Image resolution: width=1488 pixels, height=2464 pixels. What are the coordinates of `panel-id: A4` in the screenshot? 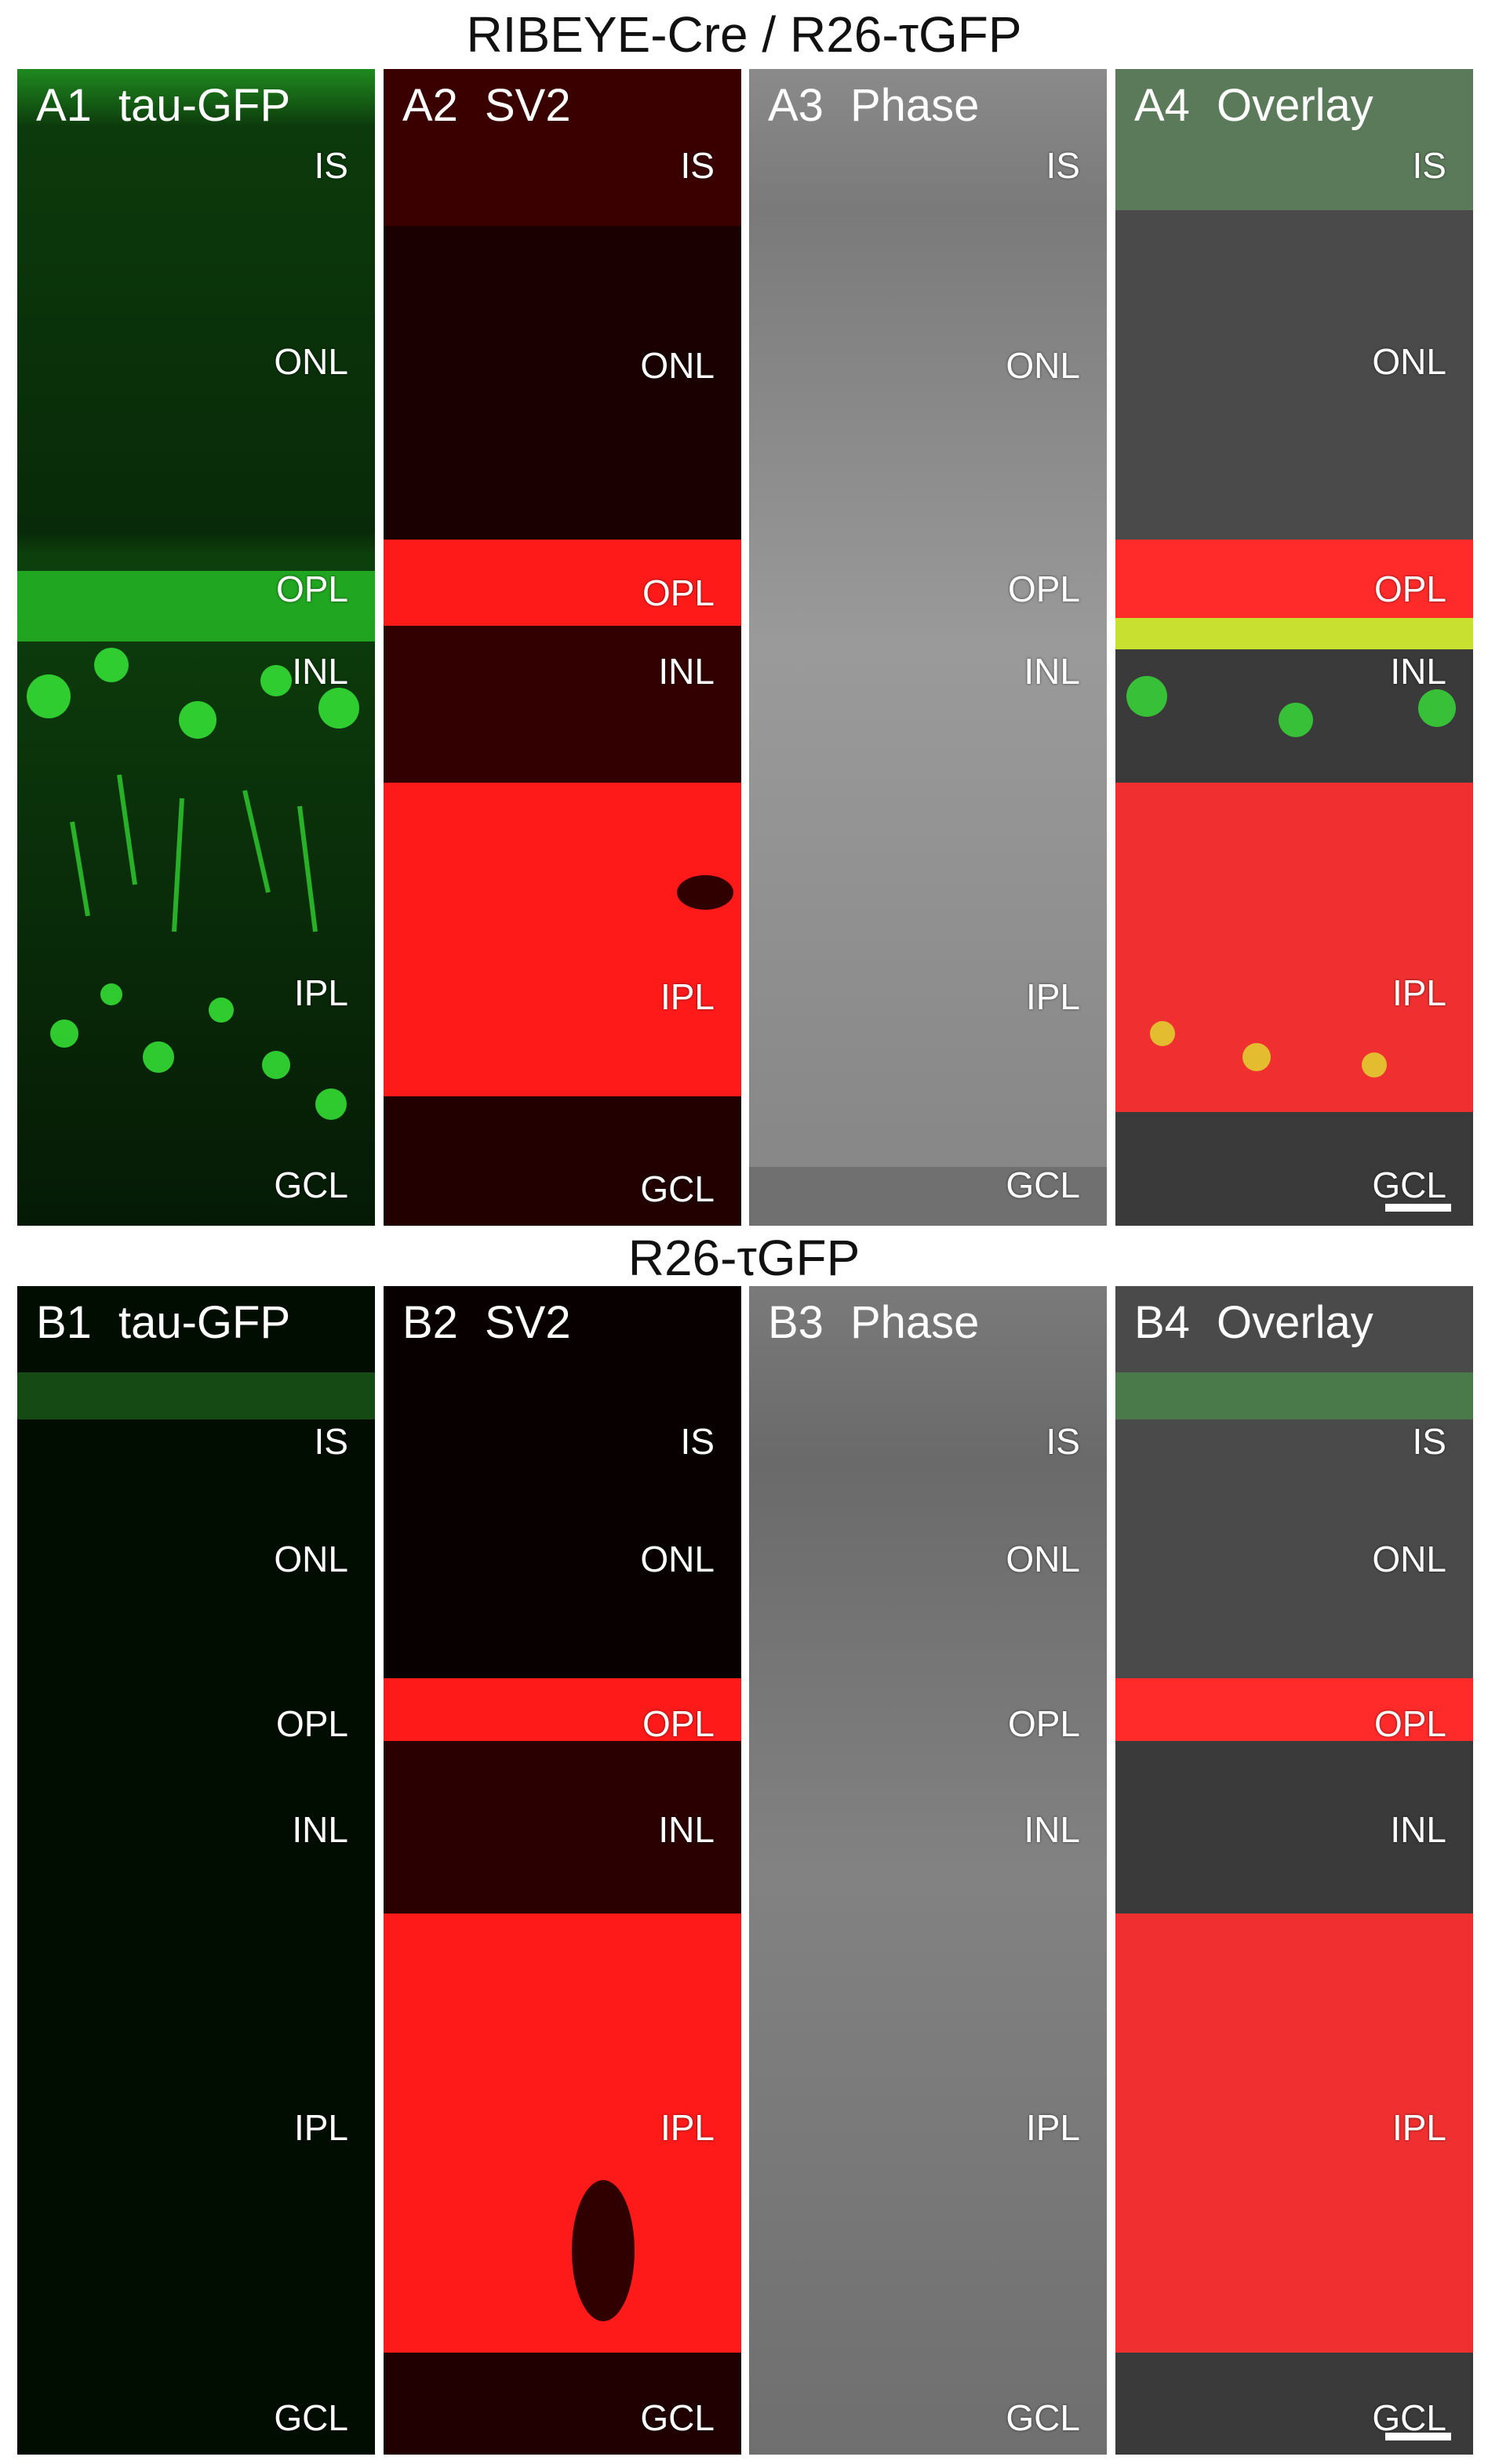 It's located at (1162, 105).